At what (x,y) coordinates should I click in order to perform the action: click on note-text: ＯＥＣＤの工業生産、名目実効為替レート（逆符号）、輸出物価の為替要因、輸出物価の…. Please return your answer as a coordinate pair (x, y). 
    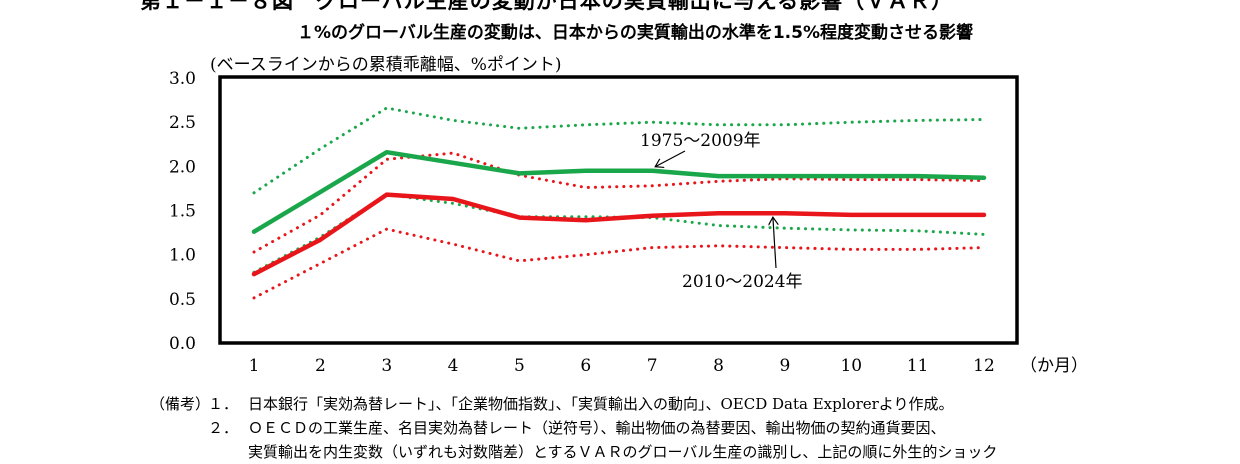
    Looking at the image, I should click on (597, 428).